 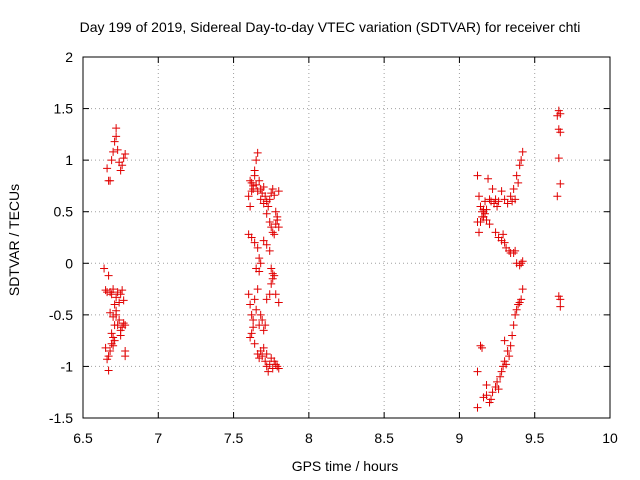 I want to click on y-axis-label: SDTVAR / TECUs, so click(x=14, y=240).